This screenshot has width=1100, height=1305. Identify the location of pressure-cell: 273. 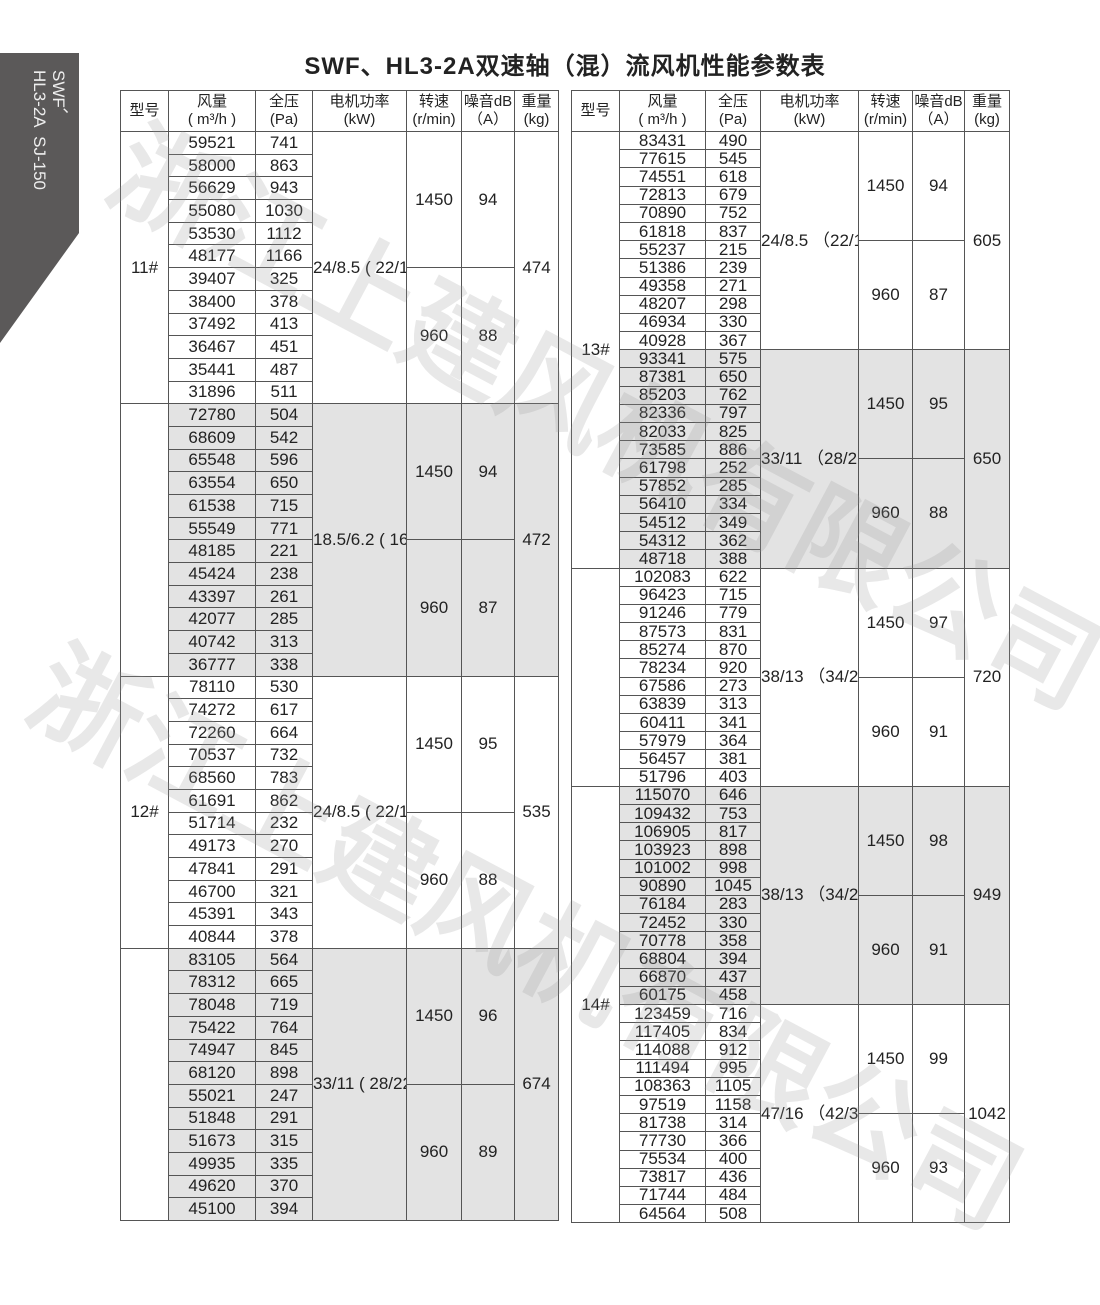
(733, 686).